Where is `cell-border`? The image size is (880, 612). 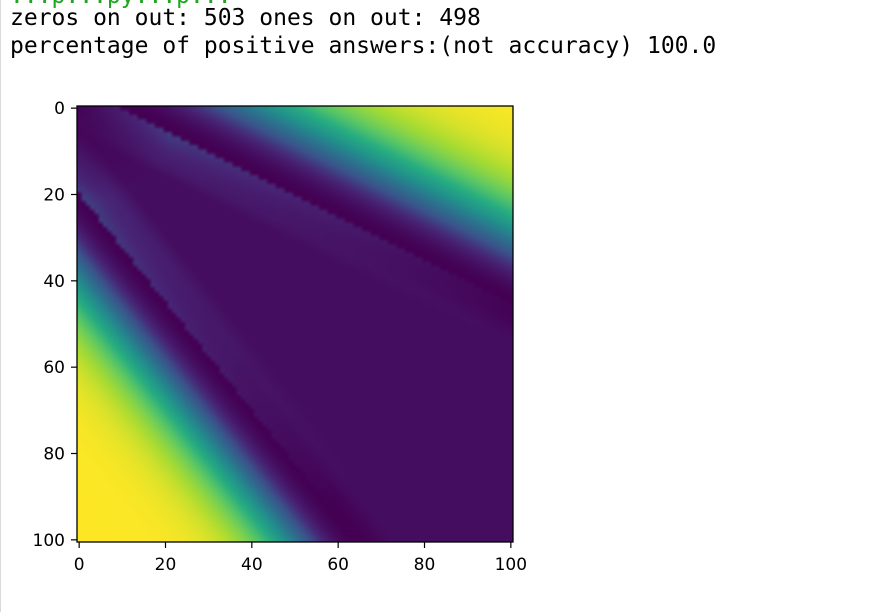 cell-border is located at coordinates (0, 306).